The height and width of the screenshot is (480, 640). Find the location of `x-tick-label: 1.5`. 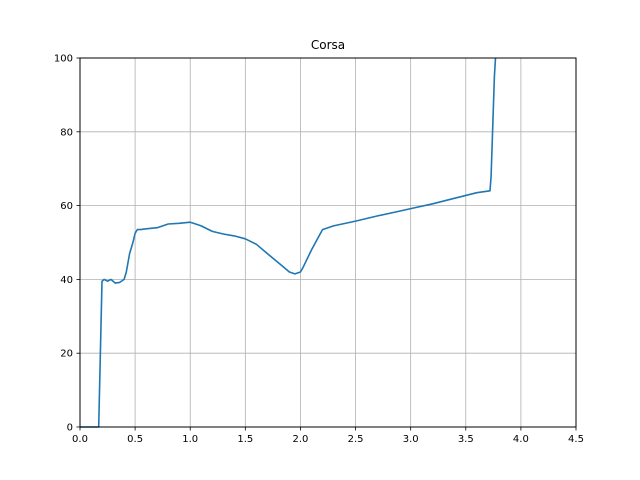

x-tick-label: 1.5 is located at coordinates (245, 439).